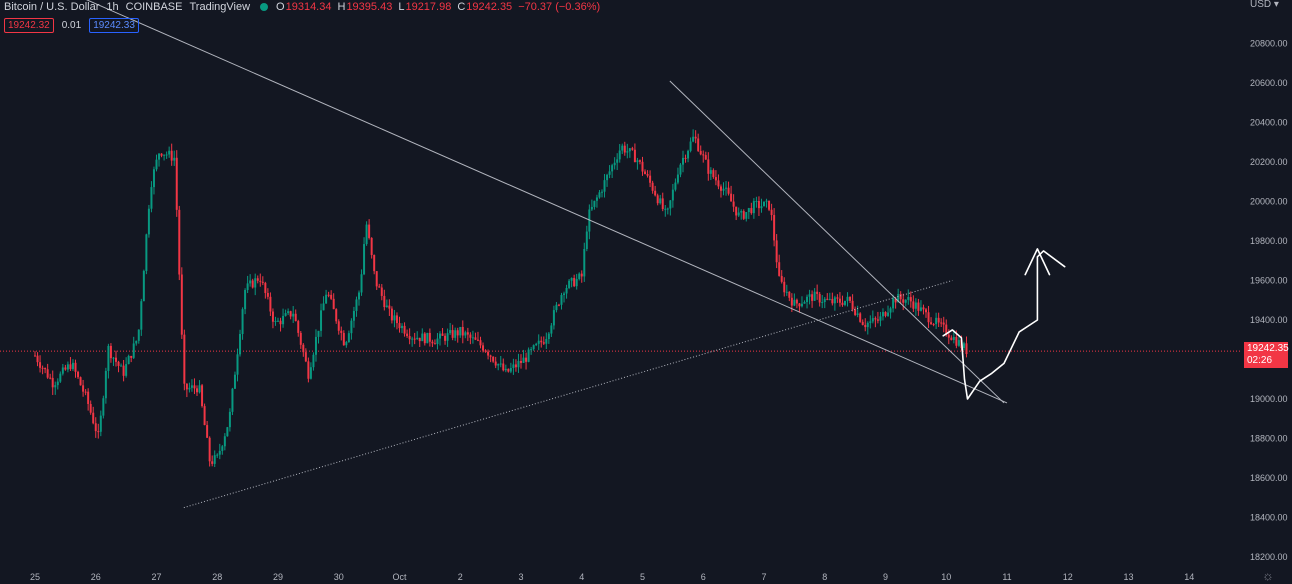  What do you see at coordinates (71, 25) in the screenshot?
I see `spread-value: 0.01` at bounding box center [71, 25].